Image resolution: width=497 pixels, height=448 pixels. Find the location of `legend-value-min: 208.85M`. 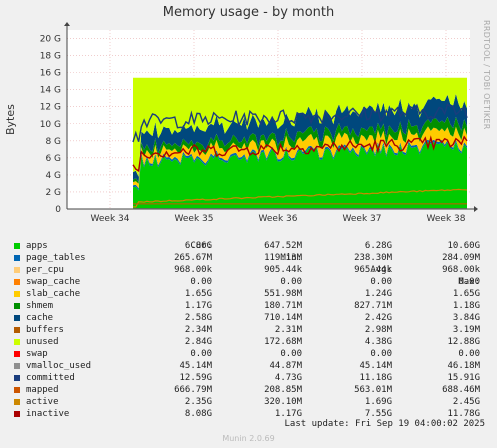

legend-value-min: 208.85M is located at coordinates (283, 390).